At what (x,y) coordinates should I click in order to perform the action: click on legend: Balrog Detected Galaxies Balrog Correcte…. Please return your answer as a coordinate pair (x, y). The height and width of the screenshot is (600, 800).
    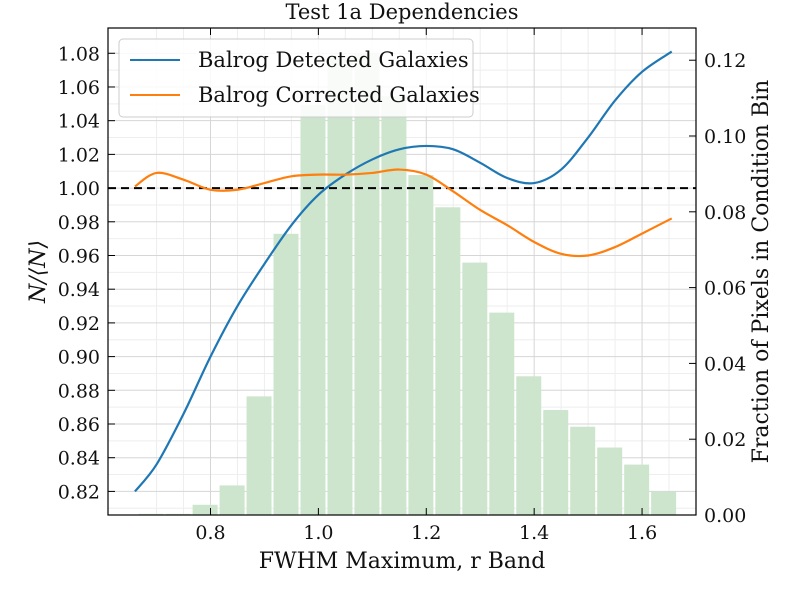
    Looking at the image, I should click on (299, 78).